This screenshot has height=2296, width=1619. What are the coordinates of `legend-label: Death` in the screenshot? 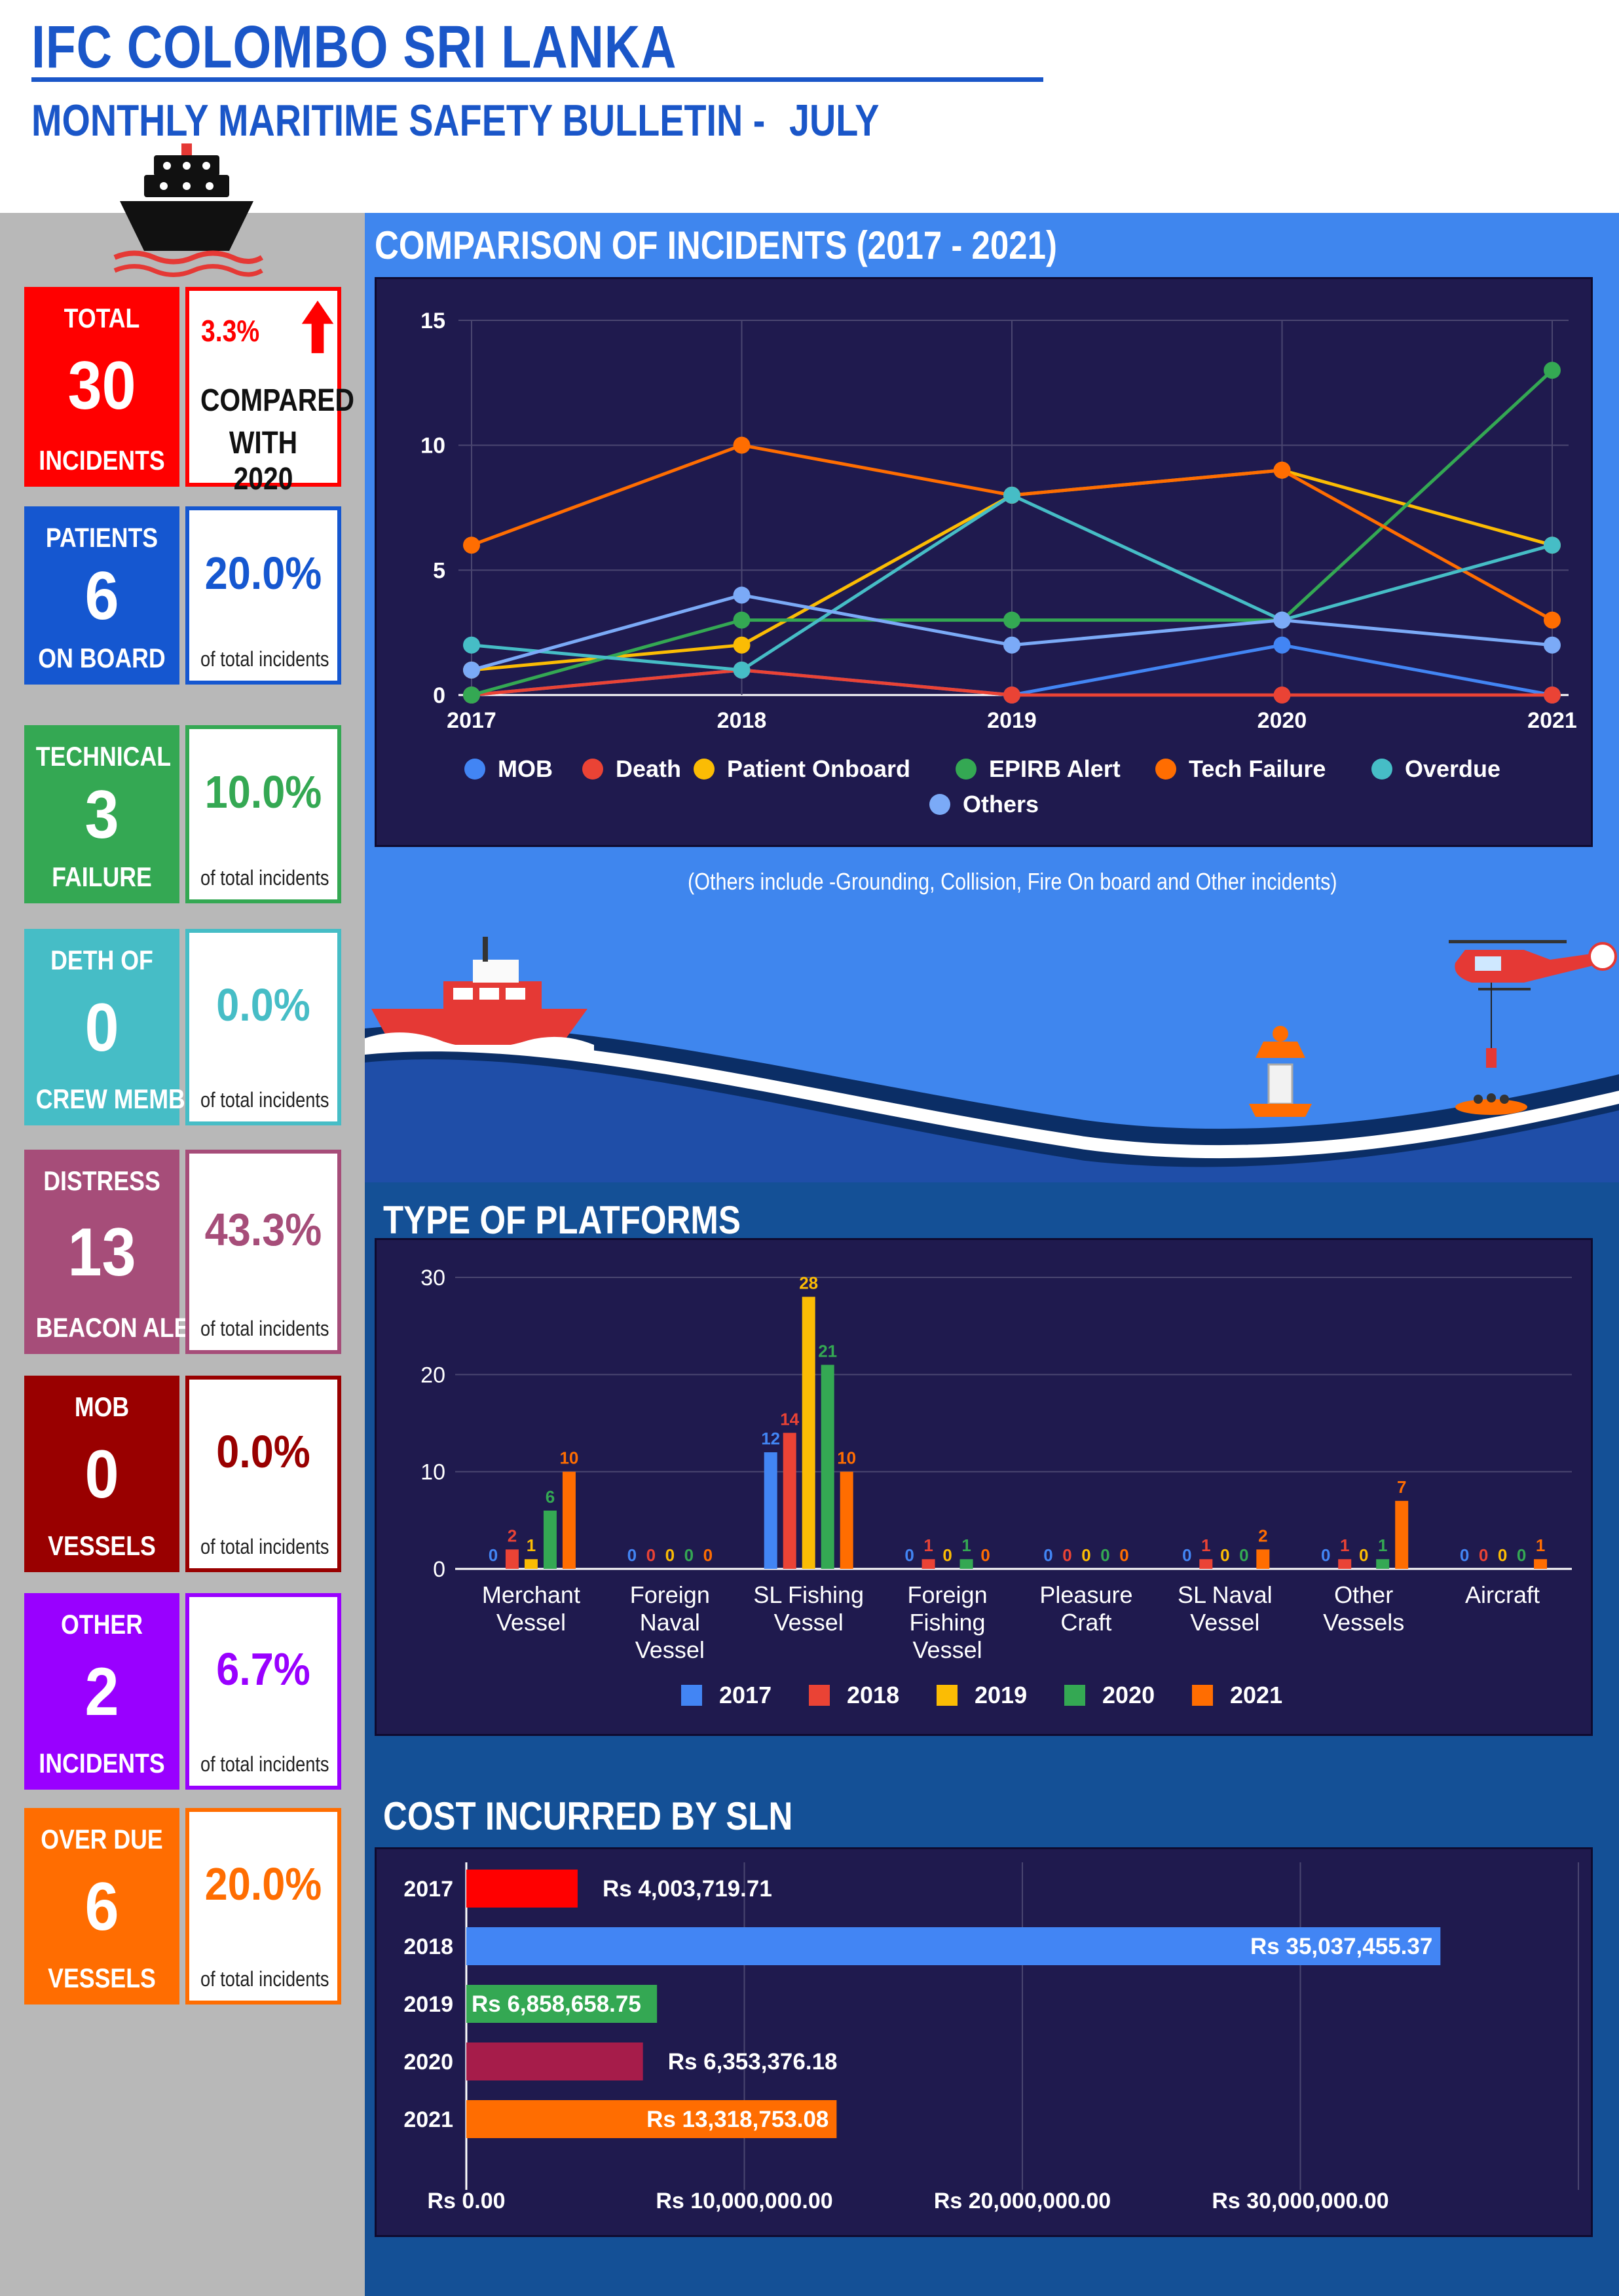 It's located at (648, 768).